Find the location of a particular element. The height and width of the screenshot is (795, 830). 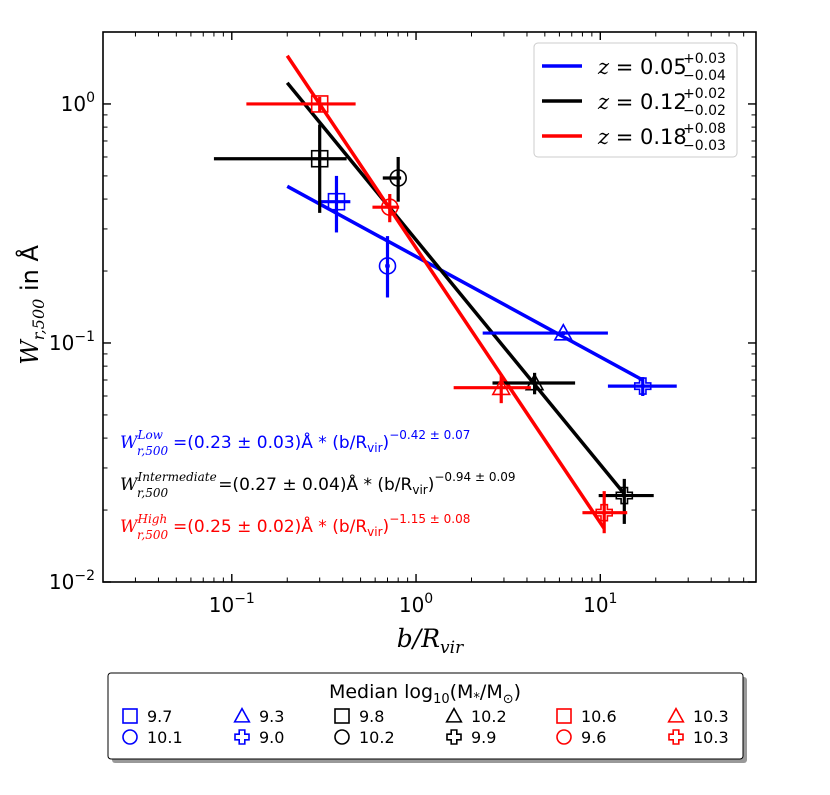

mass-legend-entry: 9.9 is located at coordinates (471, 737).